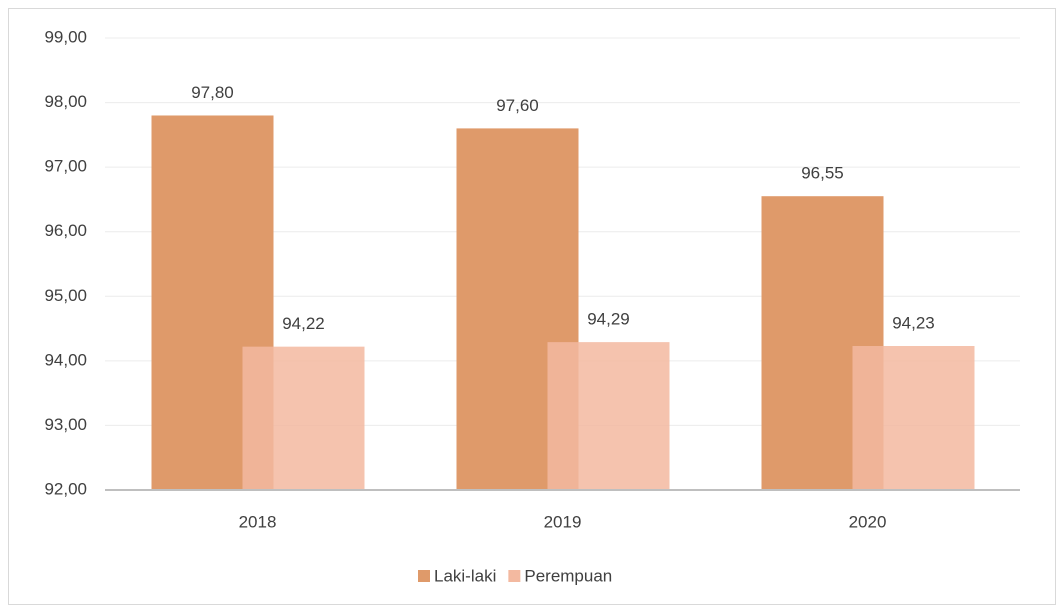 The width and height of the screenshot is (1064, 614). Describe the element at coordinates (65, 166) in the screenshot. I see `y-tick-label: 97,00` at that location.